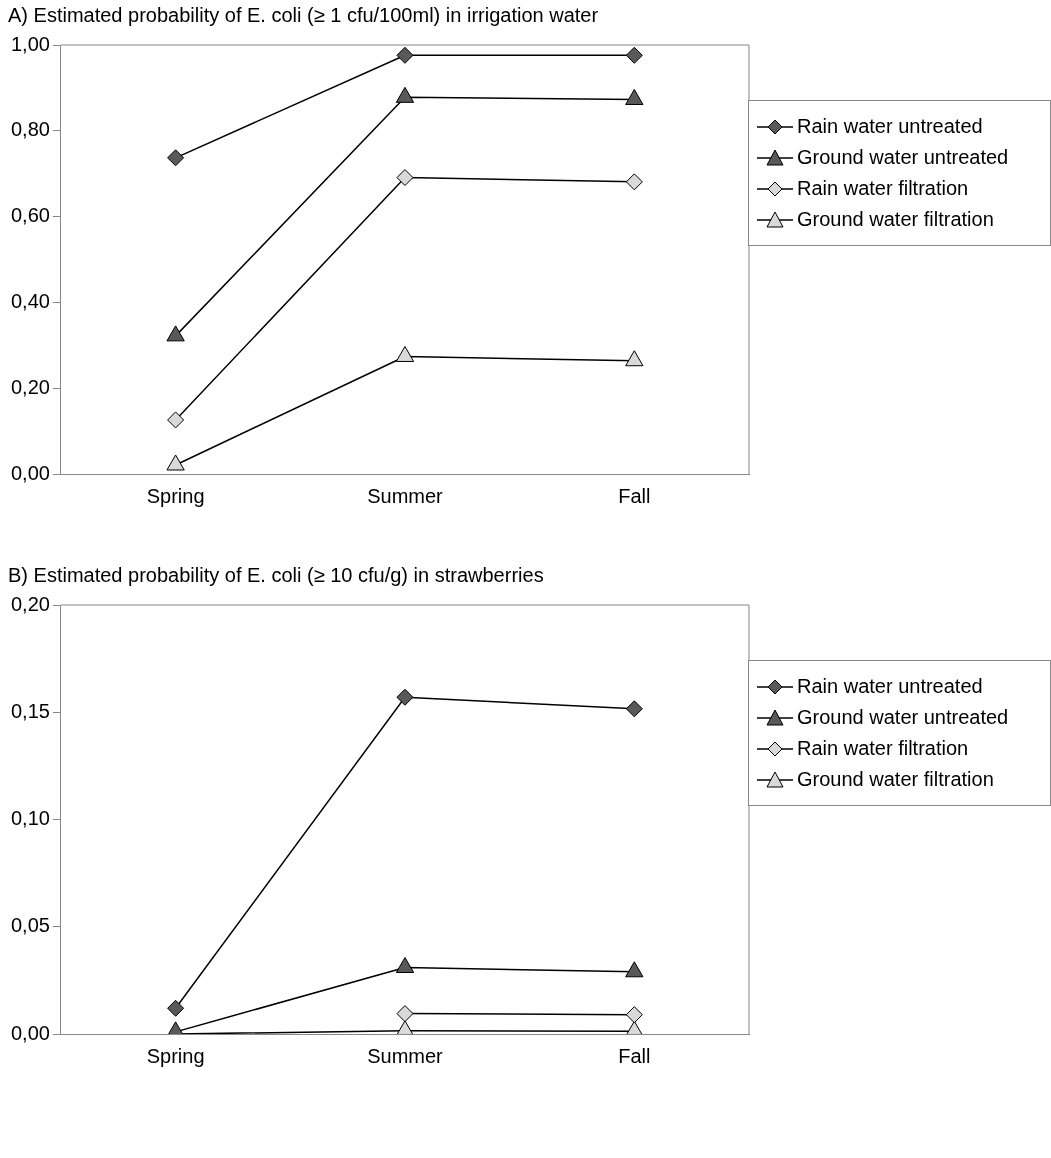 Image resolution: width=1051 pixels, height=1158 pixels. I want to click on y-tick-label: 0,80, so click(30, 129).